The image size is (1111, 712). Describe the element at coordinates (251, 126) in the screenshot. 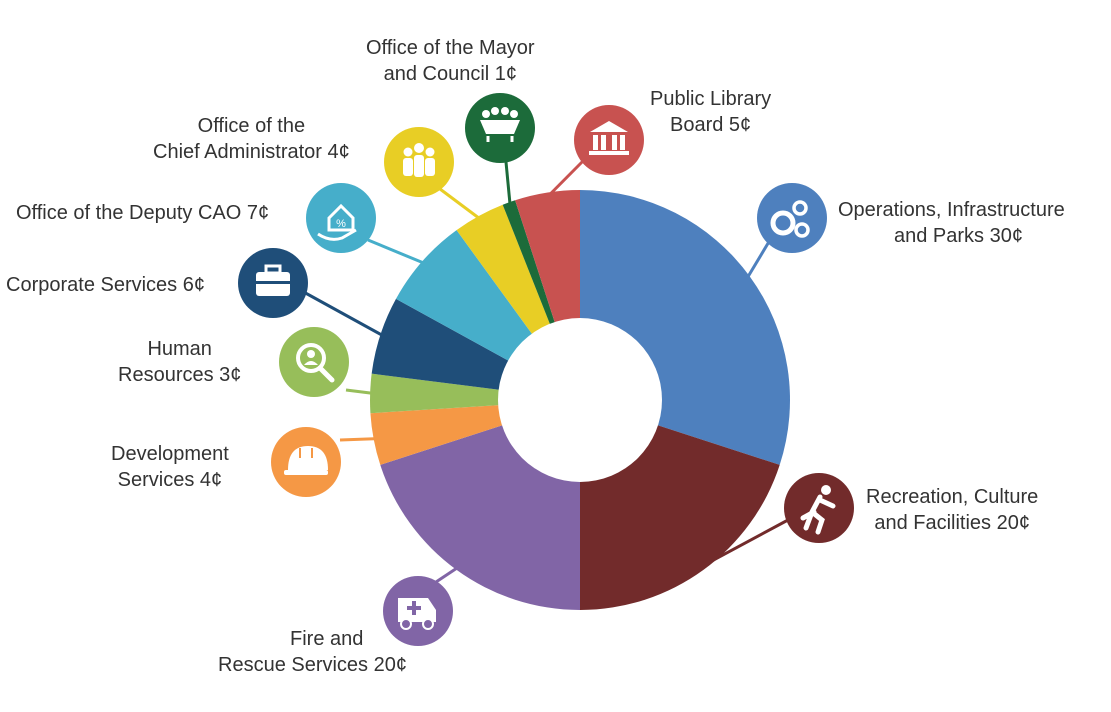

I see `label-cao-line1: Office of the` at that location.